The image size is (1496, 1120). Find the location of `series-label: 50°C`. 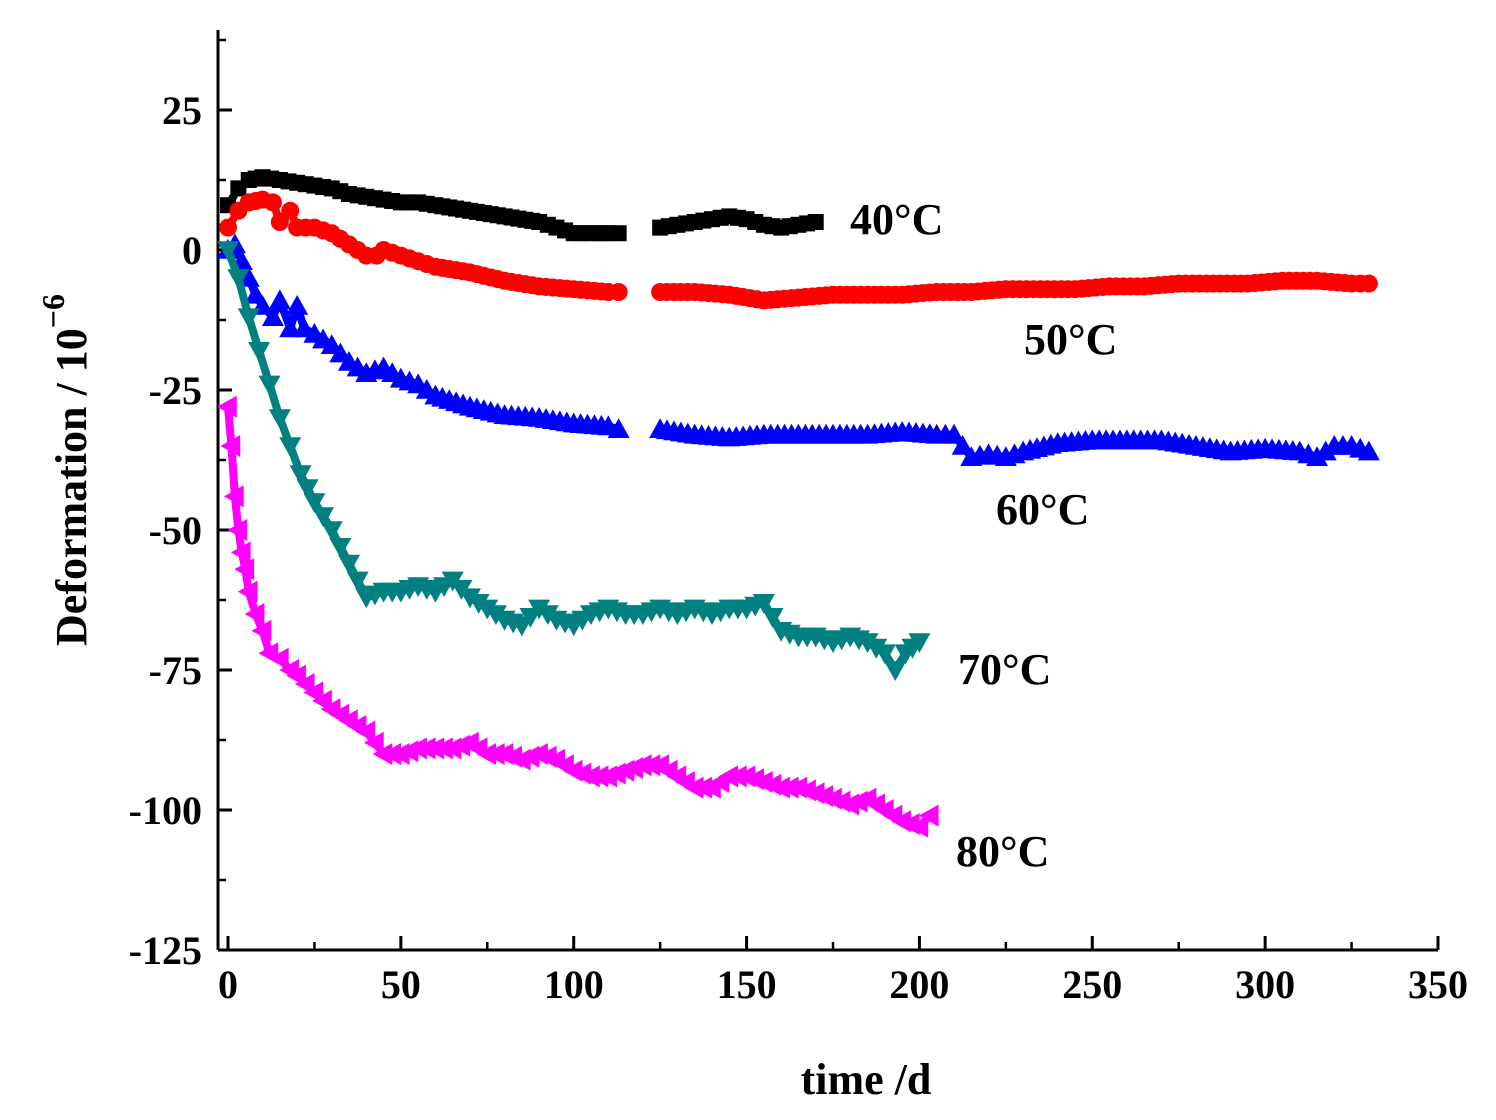

series-label: 50°C is located at coordinates (1070, 339).